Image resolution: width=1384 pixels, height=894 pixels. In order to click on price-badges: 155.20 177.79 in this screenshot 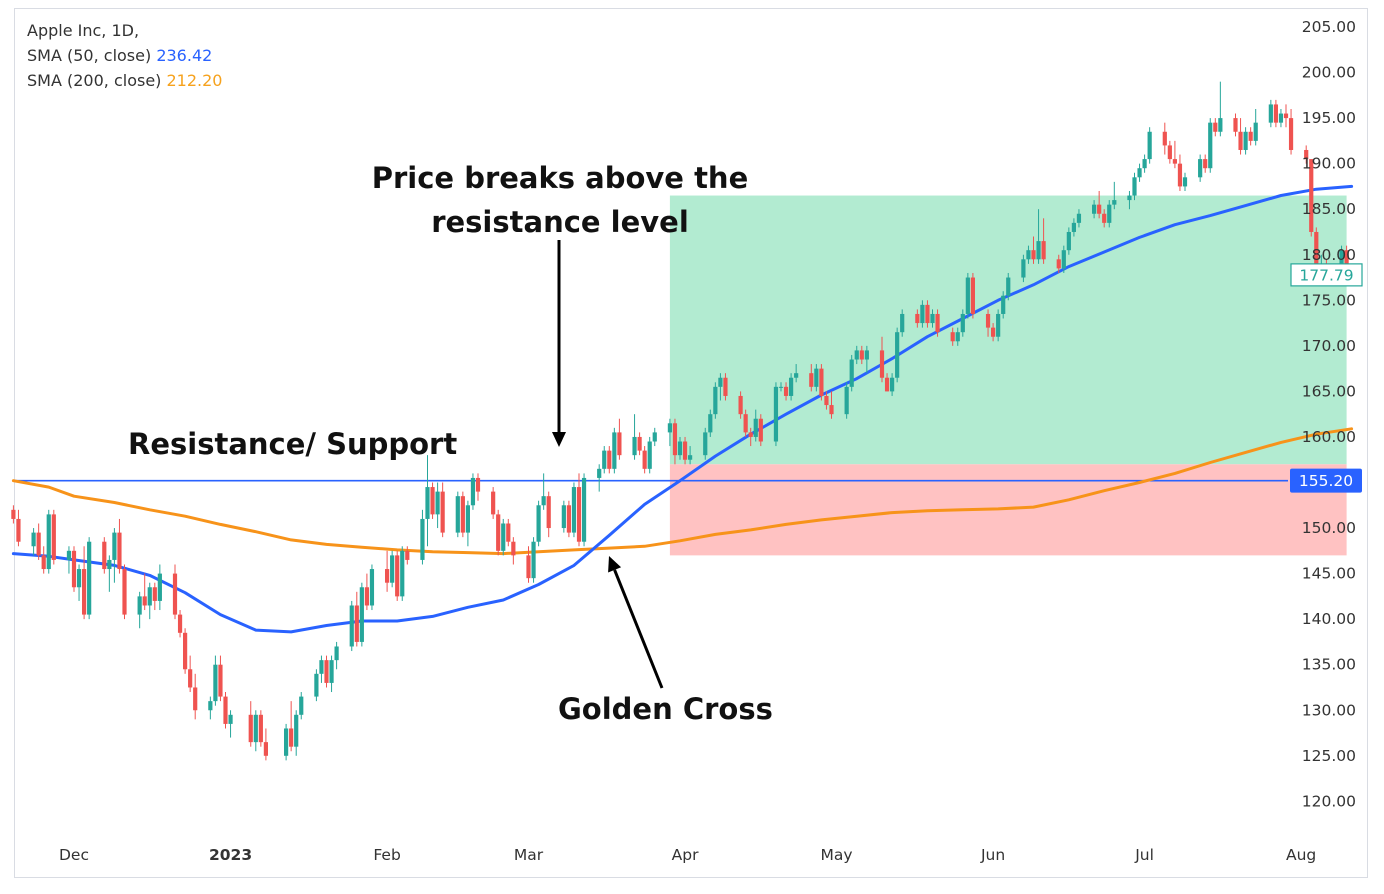, I will do `click(1326, 378)`.